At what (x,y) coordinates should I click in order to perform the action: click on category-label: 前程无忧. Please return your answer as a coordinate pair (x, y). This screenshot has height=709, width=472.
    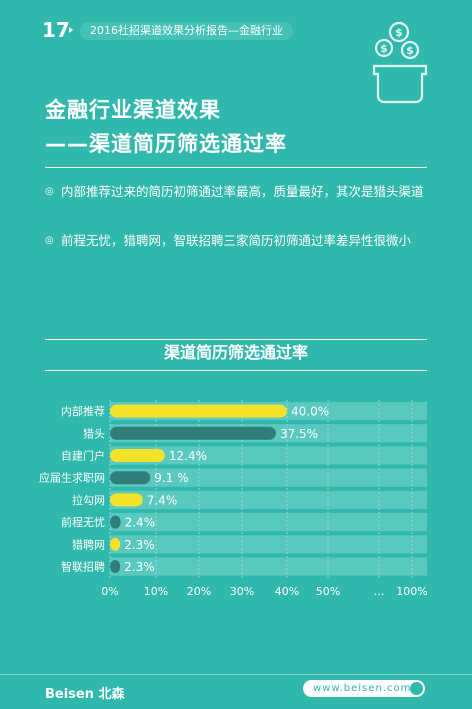
    Looking at the image, I should click on (83, 522).